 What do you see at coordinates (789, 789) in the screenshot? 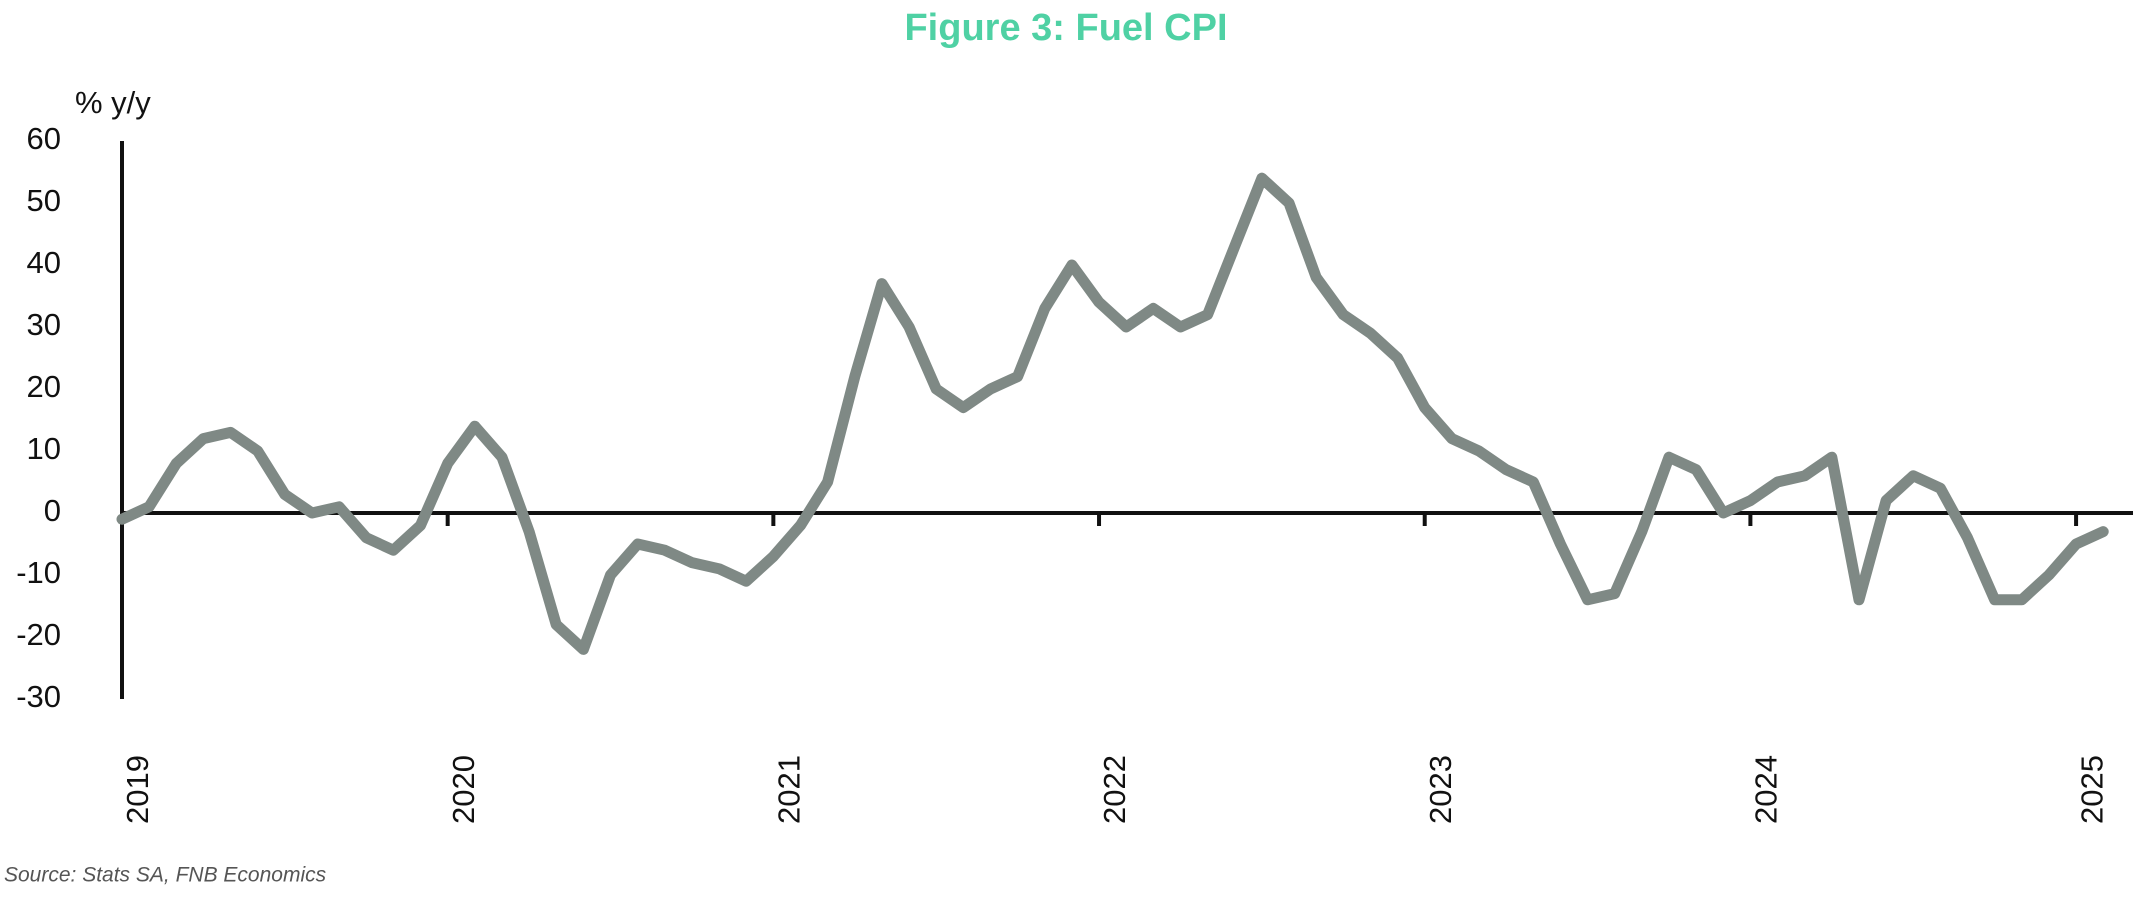
I see `x-tick-label: 2021` at bounding box center [789, 789].